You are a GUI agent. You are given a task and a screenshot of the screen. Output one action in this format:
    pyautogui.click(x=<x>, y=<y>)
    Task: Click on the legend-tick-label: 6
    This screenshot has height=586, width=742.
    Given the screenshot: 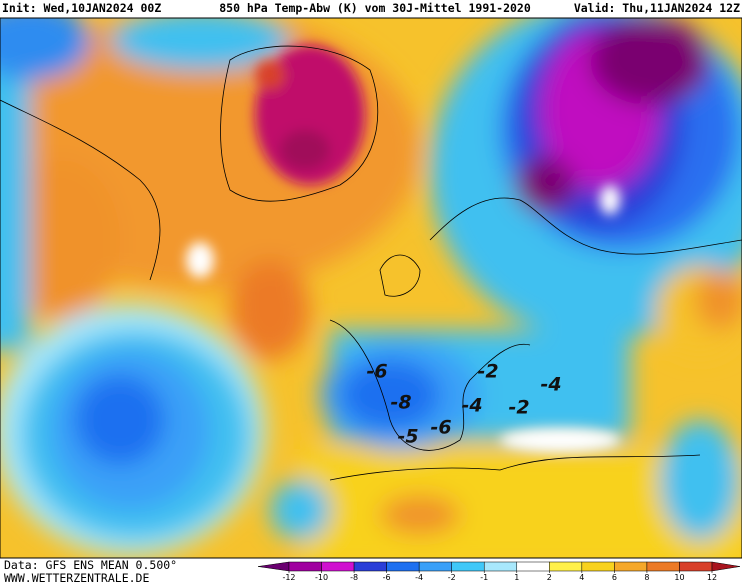 What is the action you would take?
    pyautogui.click(x=614, y=577)
    